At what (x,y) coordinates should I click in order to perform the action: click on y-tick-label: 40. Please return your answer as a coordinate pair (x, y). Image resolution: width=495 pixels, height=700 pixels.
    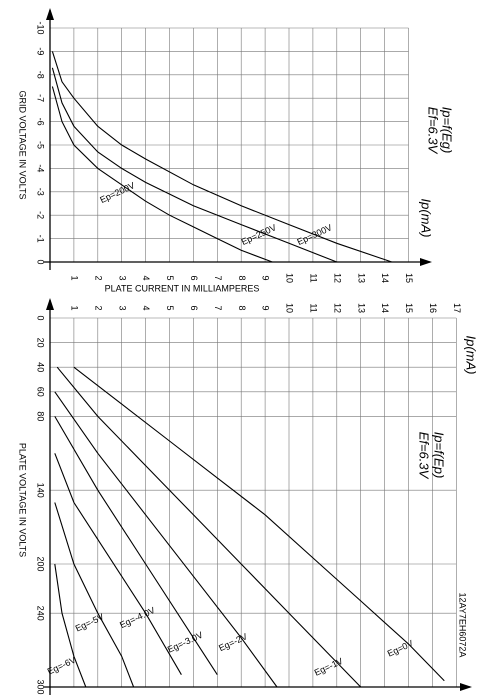
    Looking at the image, I should click on (41, 367).